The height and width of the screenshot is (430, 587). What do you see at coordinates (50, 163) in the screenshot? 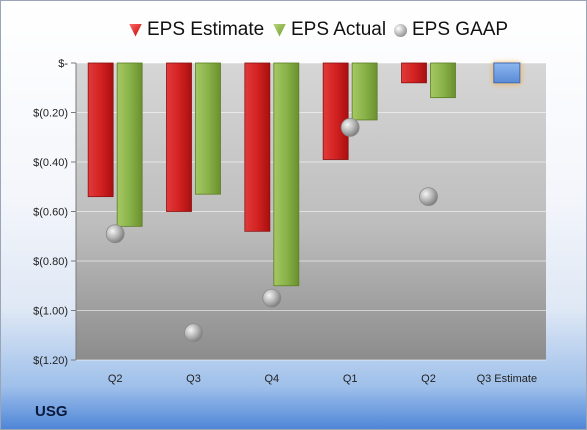
I see `y-tick-label: $(0.40)` at bounding box center [50, 163].